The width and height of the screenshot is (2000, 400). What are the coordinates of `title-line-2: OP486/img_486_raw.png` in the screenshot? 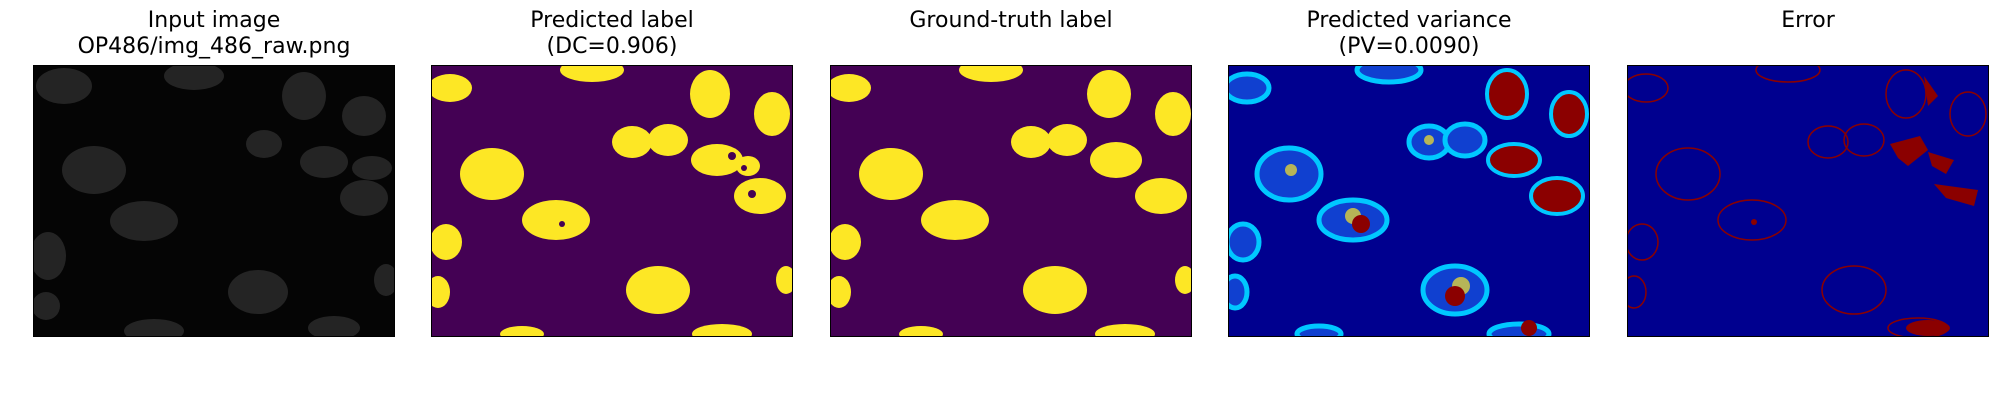 It's located at (214, 46).